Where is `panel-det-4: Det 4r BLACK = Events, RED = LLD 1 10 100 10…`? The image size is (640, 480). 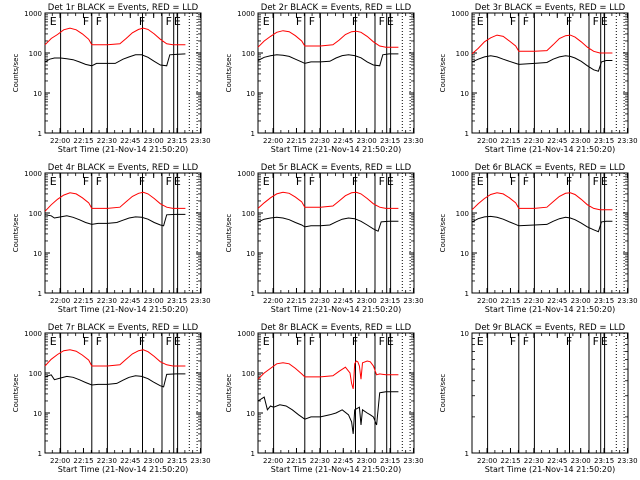
panel-det-4: Det 4r BLACK = Events, RED = LLD 1 10 100 10… is located at coordinates (111, 238).